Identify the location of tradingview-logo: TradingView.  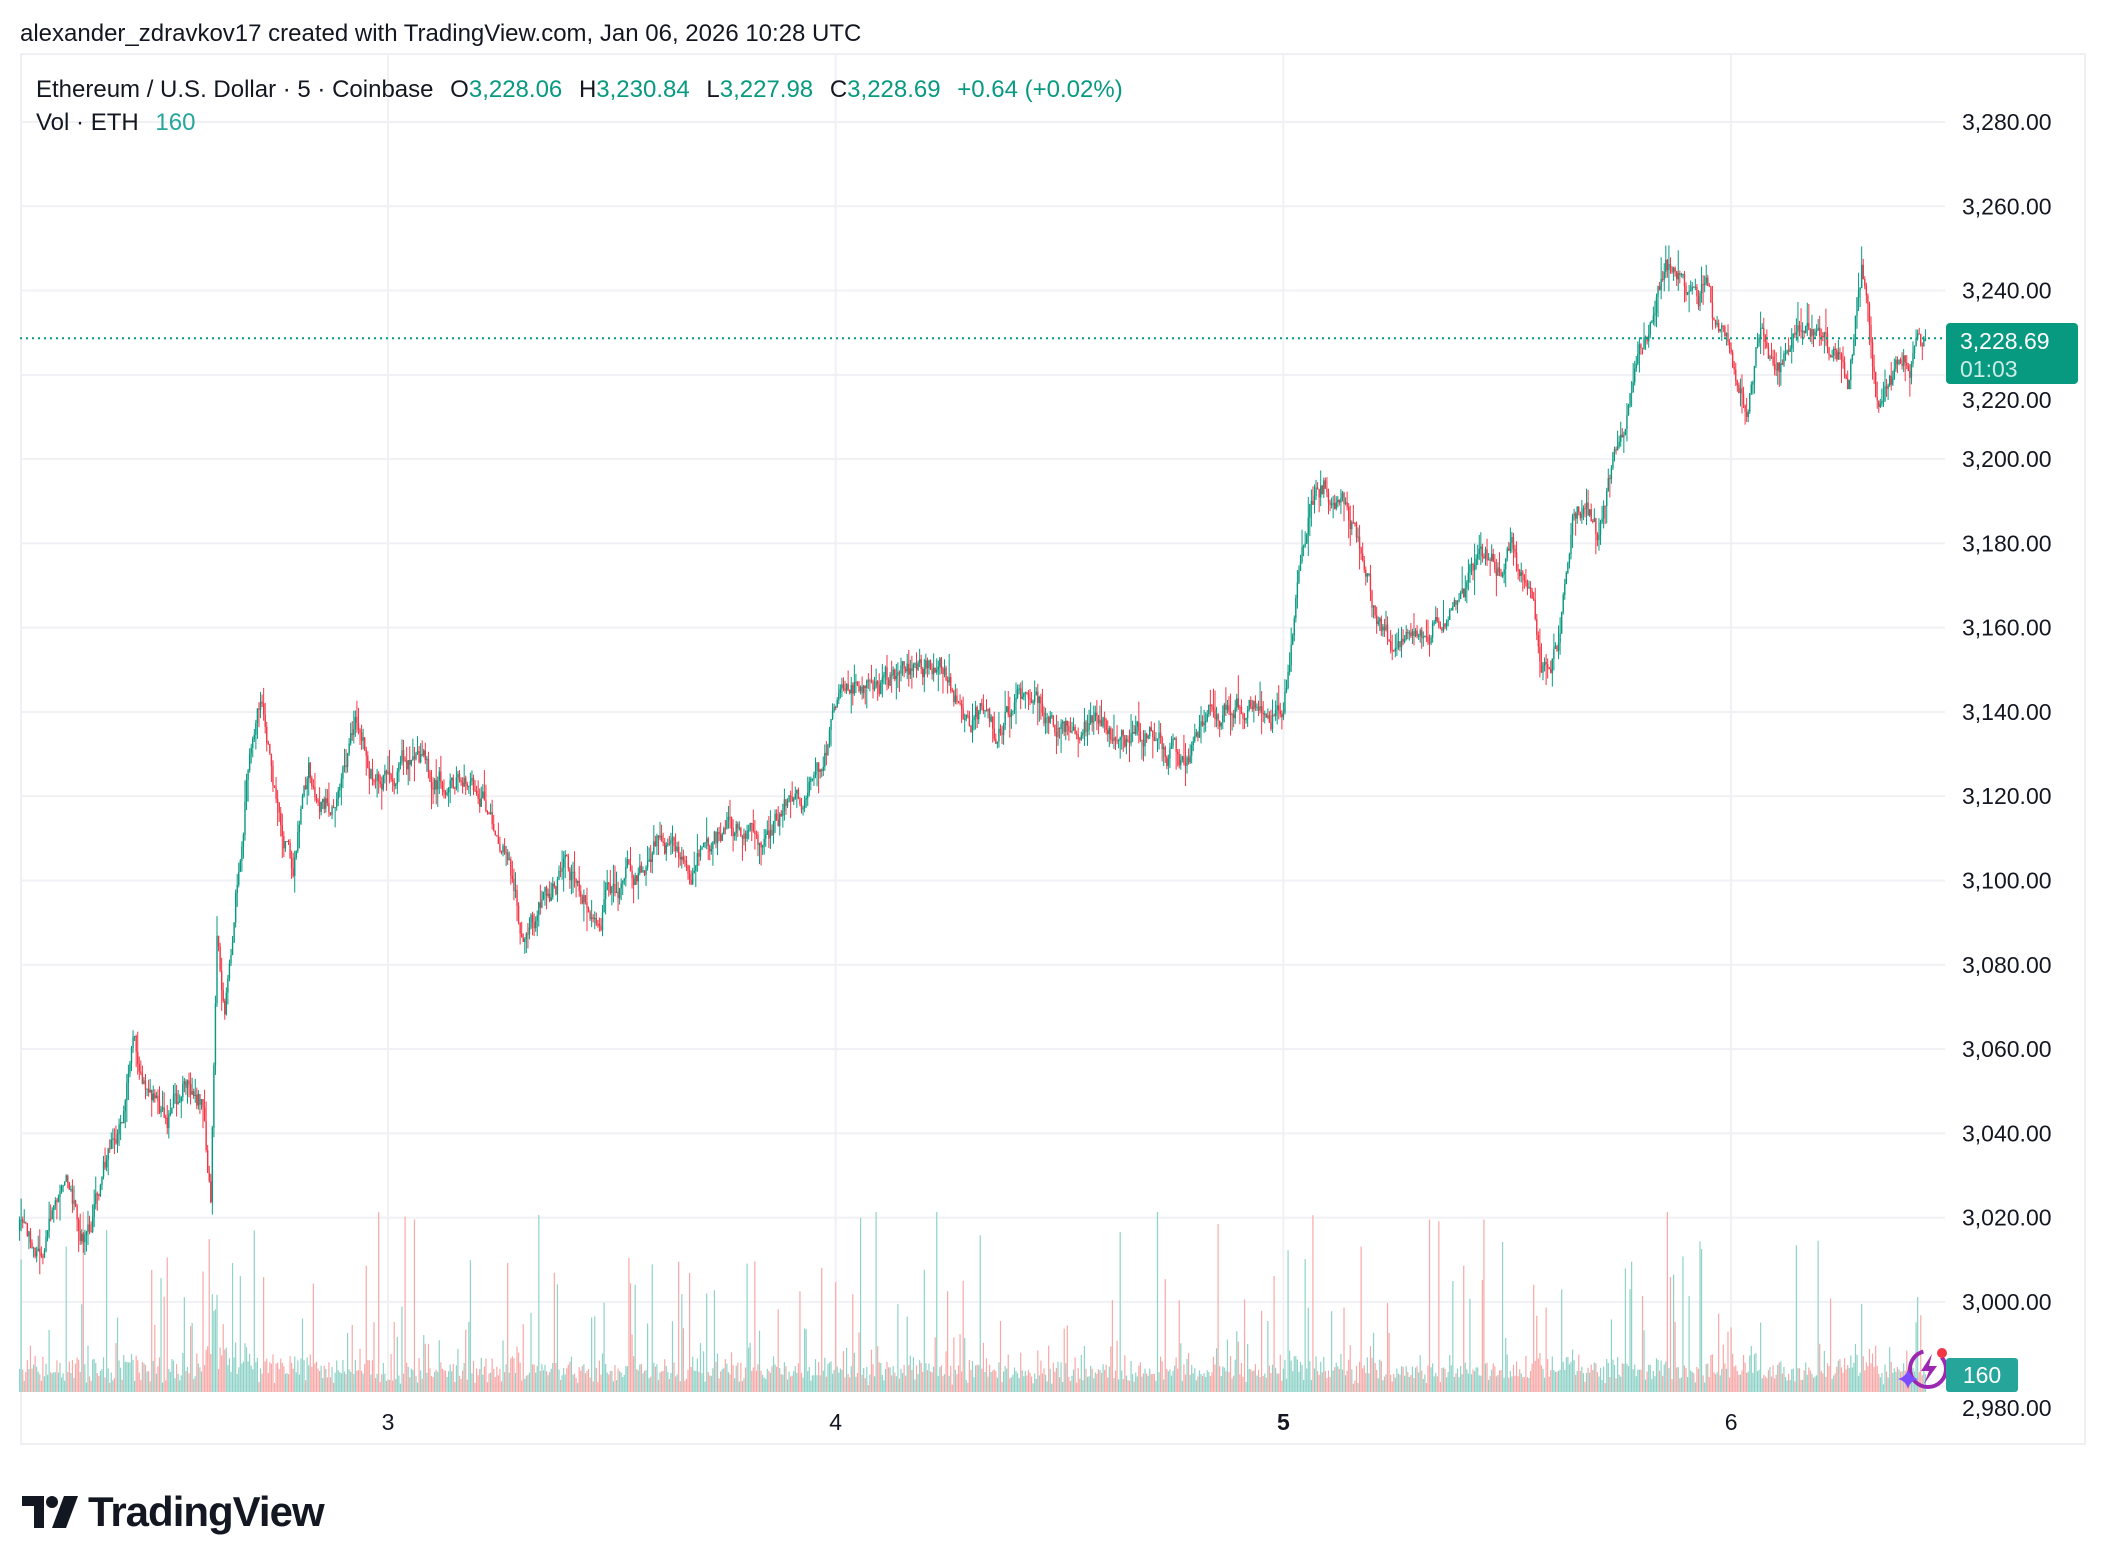
(173, 1512).